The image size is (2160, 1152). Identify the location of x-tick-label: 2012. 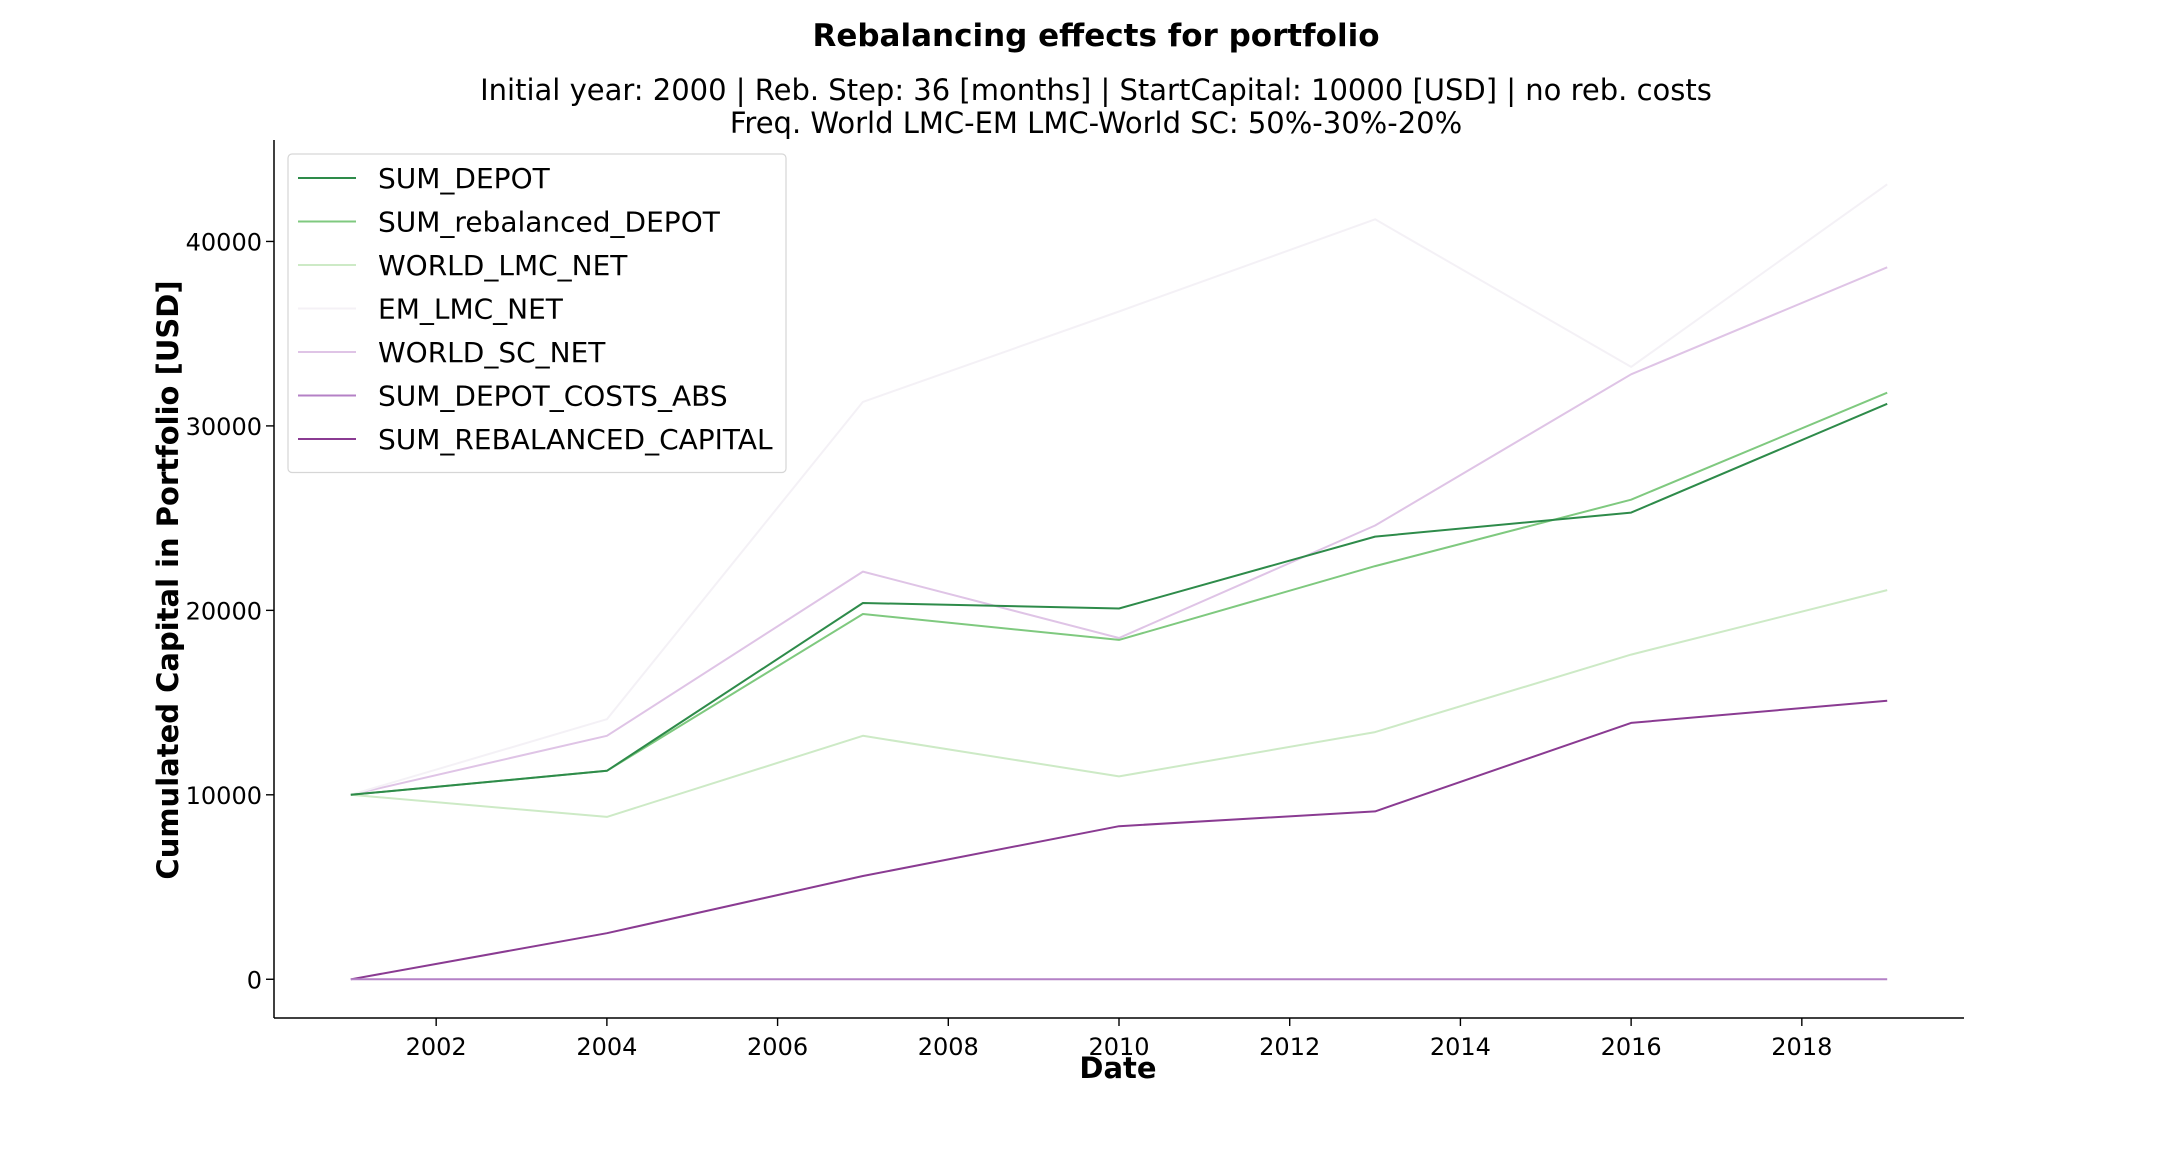
(1289, 1047).